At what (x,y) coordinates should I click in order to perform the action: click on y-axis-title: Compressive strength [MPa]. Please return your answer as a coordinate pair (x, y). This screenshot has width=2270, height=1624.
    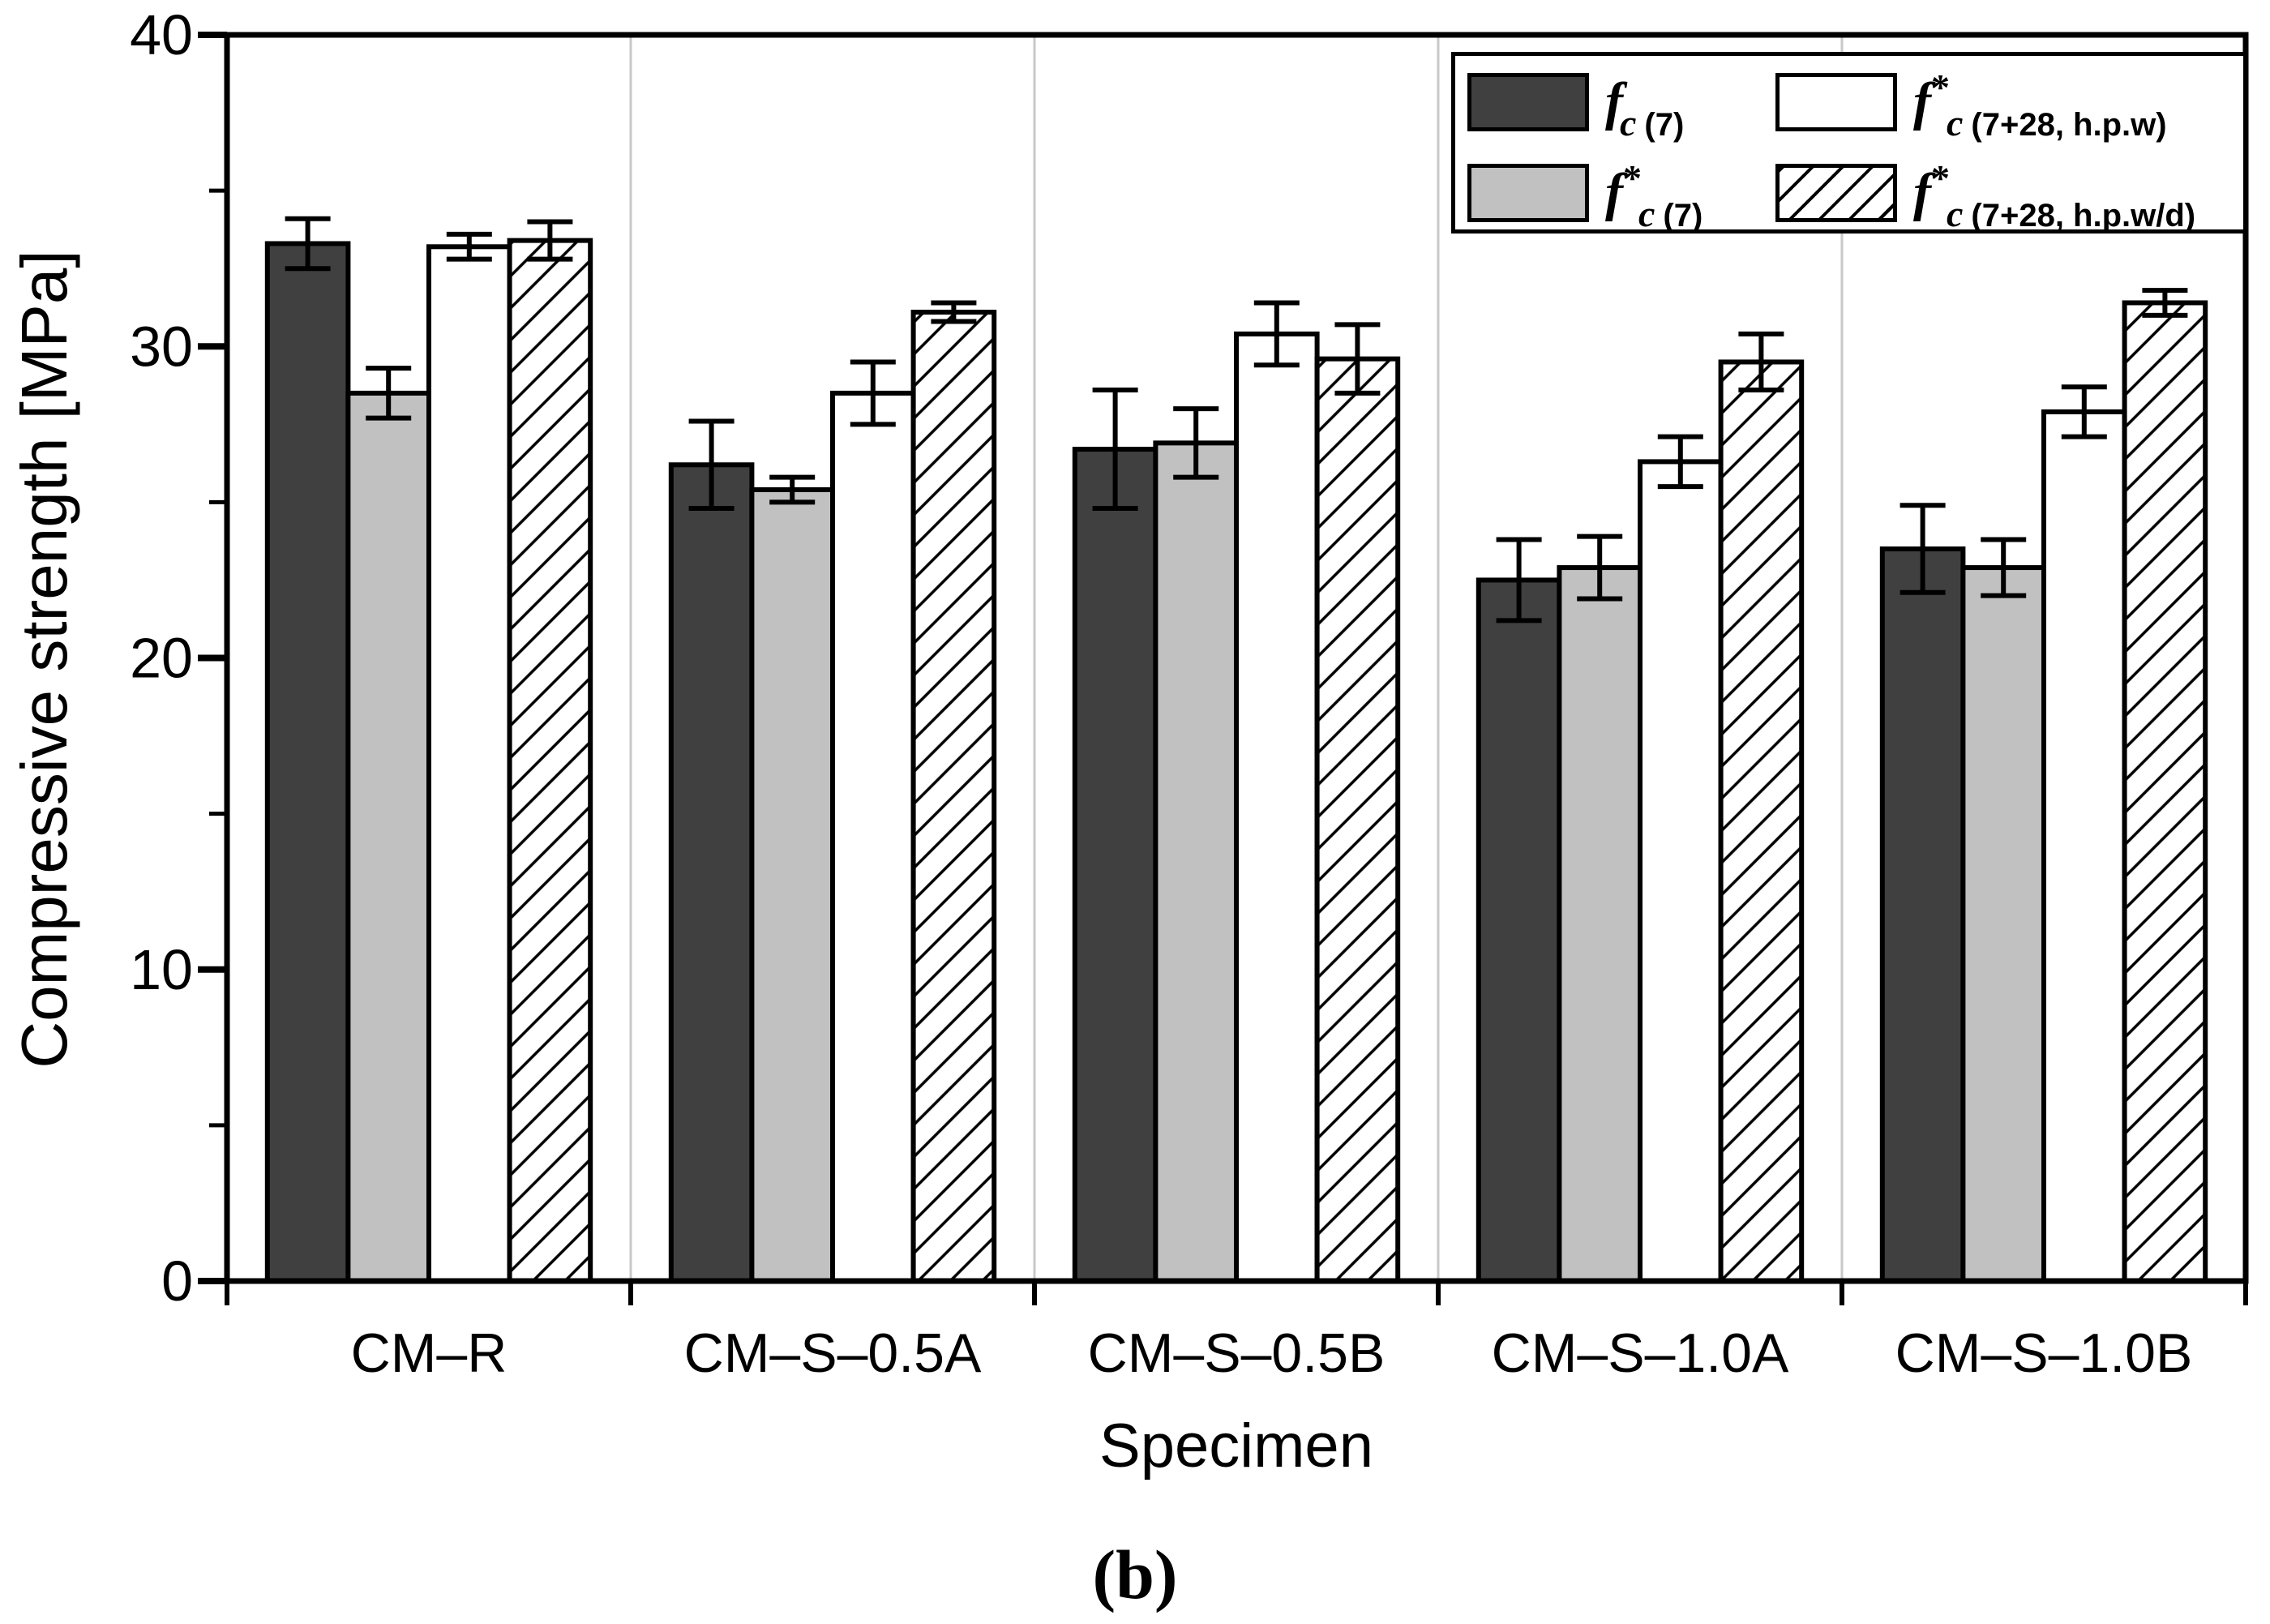
    Looking at the image, I should click on (44, 659).